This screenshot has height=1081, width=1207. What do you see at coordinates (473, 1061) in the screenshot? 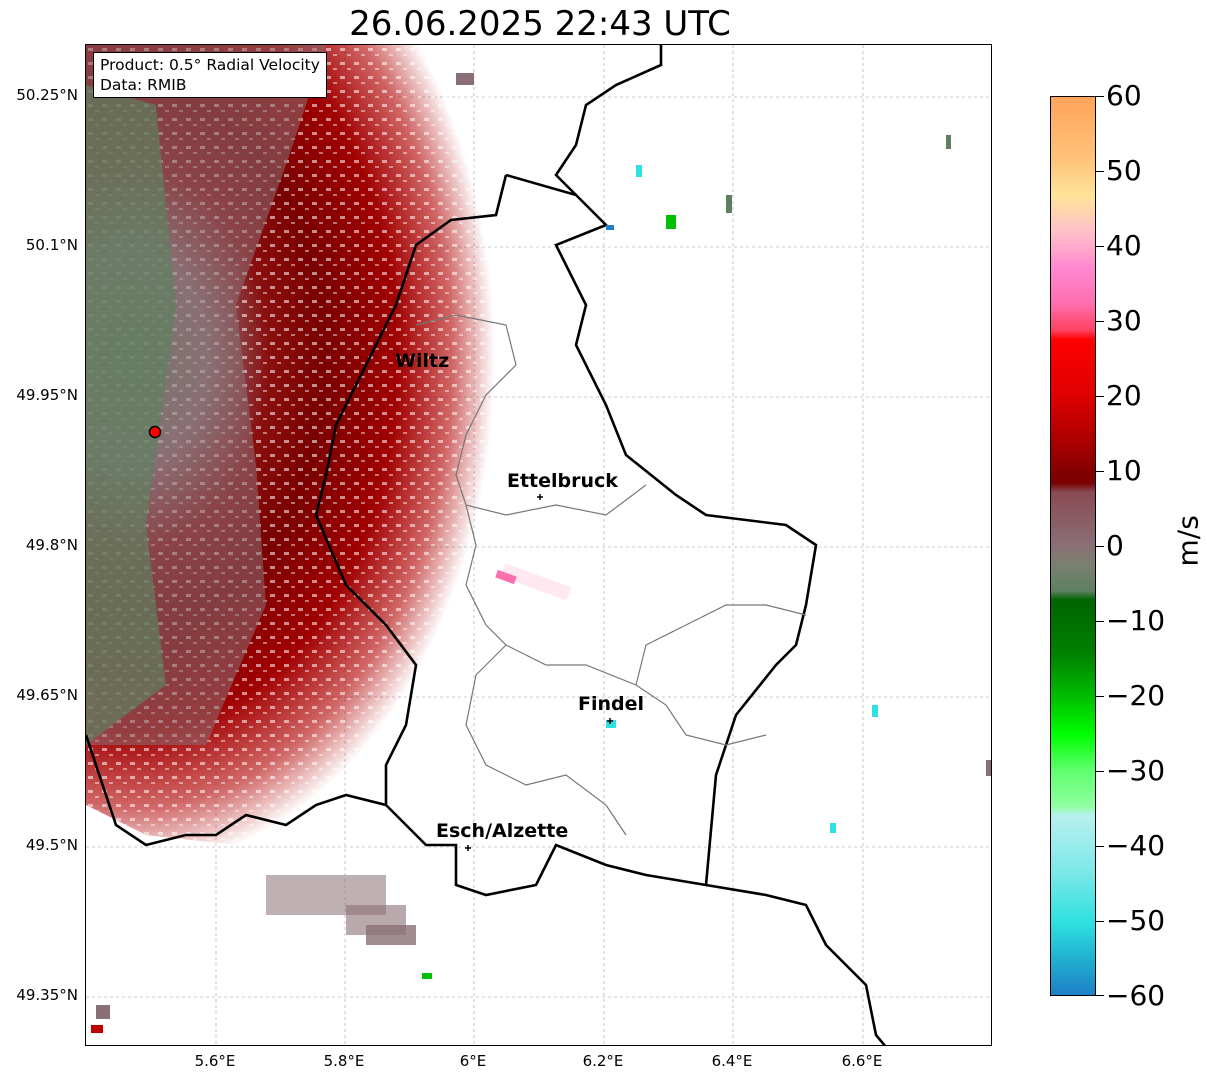
I see `lon-label: 6°E` at bounding box center [473, 1061].